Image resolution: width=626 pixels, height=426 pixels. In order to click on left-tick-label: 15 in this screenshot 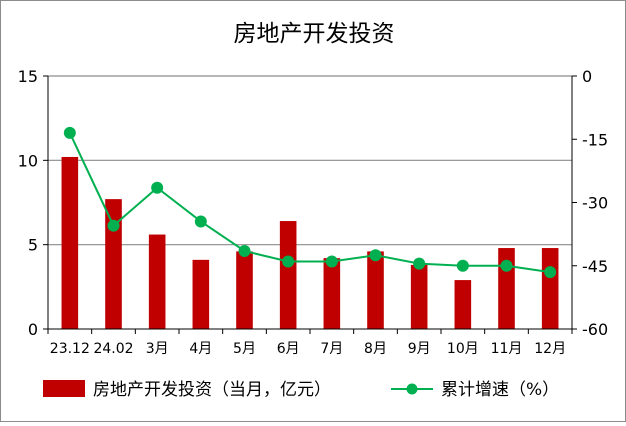, I will do `click(28, 76)`.